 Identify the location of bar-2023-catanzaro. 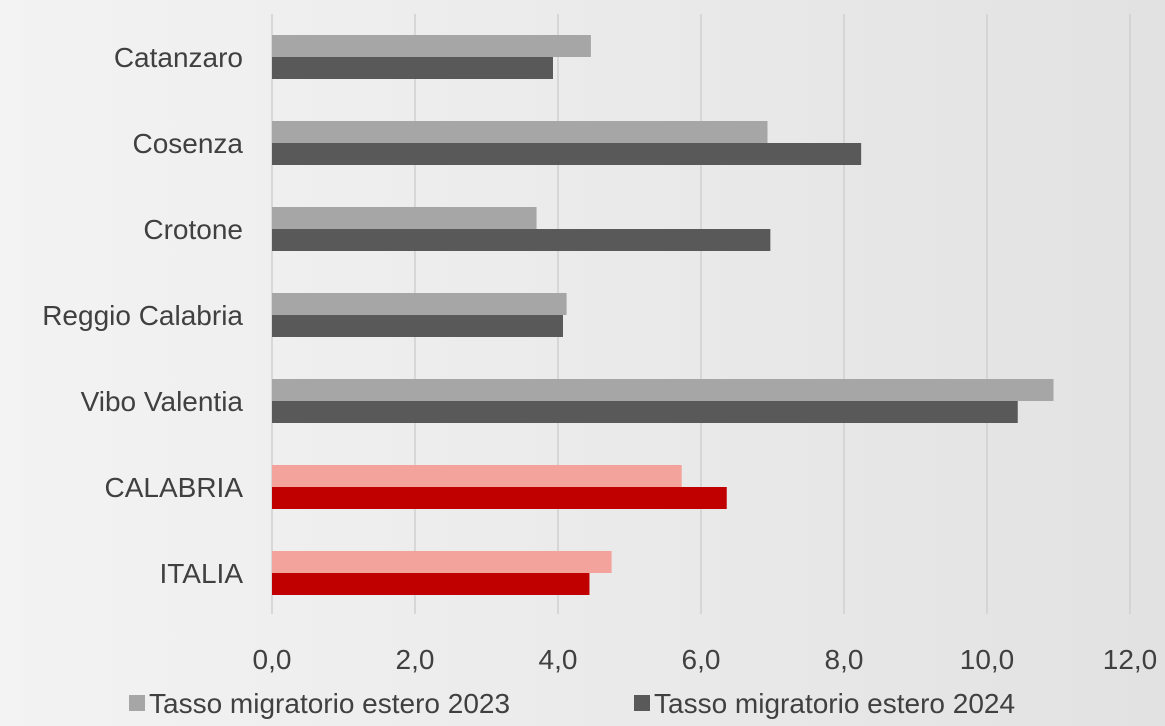
(431, 46).